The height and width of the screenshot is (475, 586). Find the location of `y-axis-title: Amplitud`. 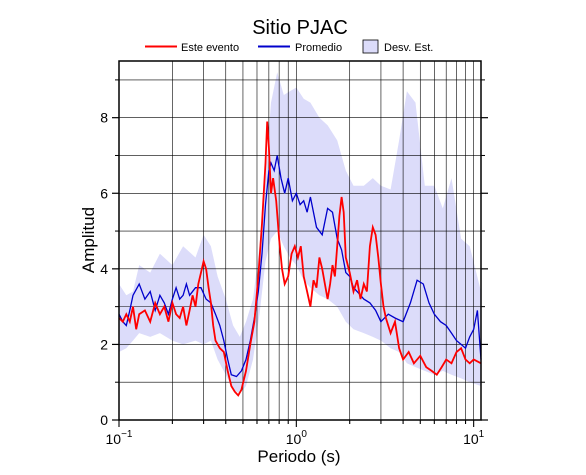

y-axis-title: Amplitud is located at coordinates (88, 240).